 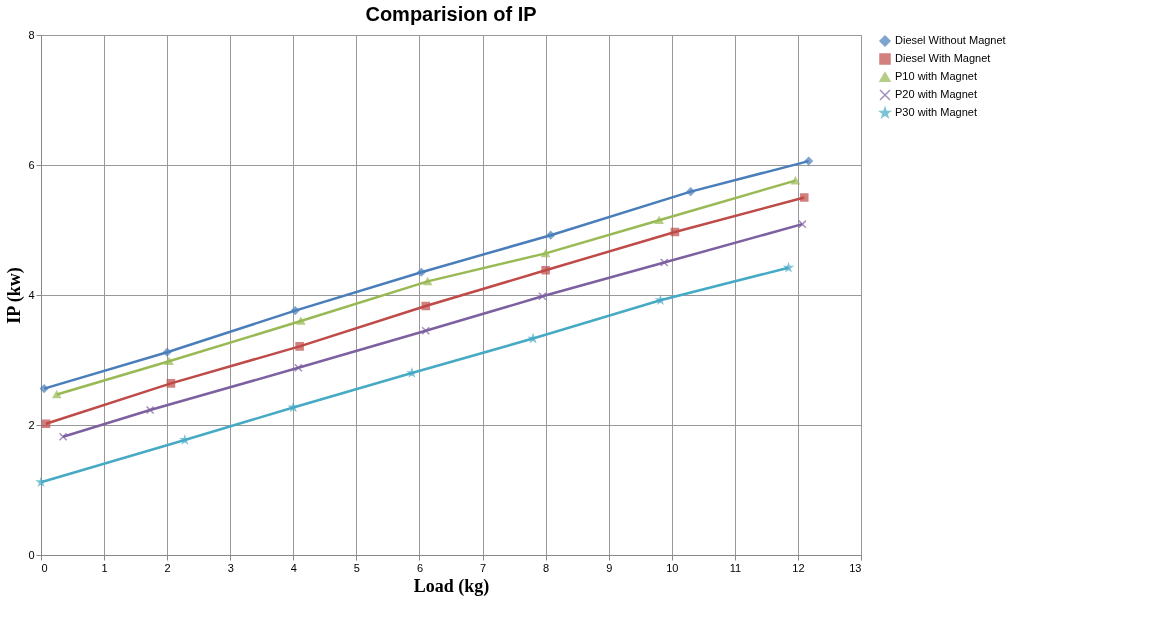 What do you see at coordinates (167, 567) in the screenshot?
I see `x-tick-label: 2` at bounding box center [167, 567].